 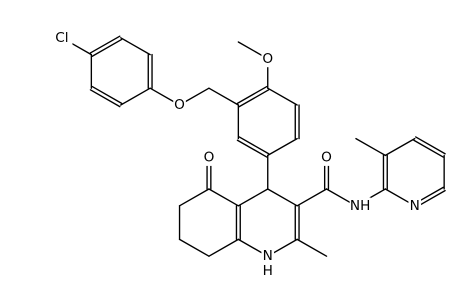 I want to click on atom-label: Cl, so click(x=61, y=38).